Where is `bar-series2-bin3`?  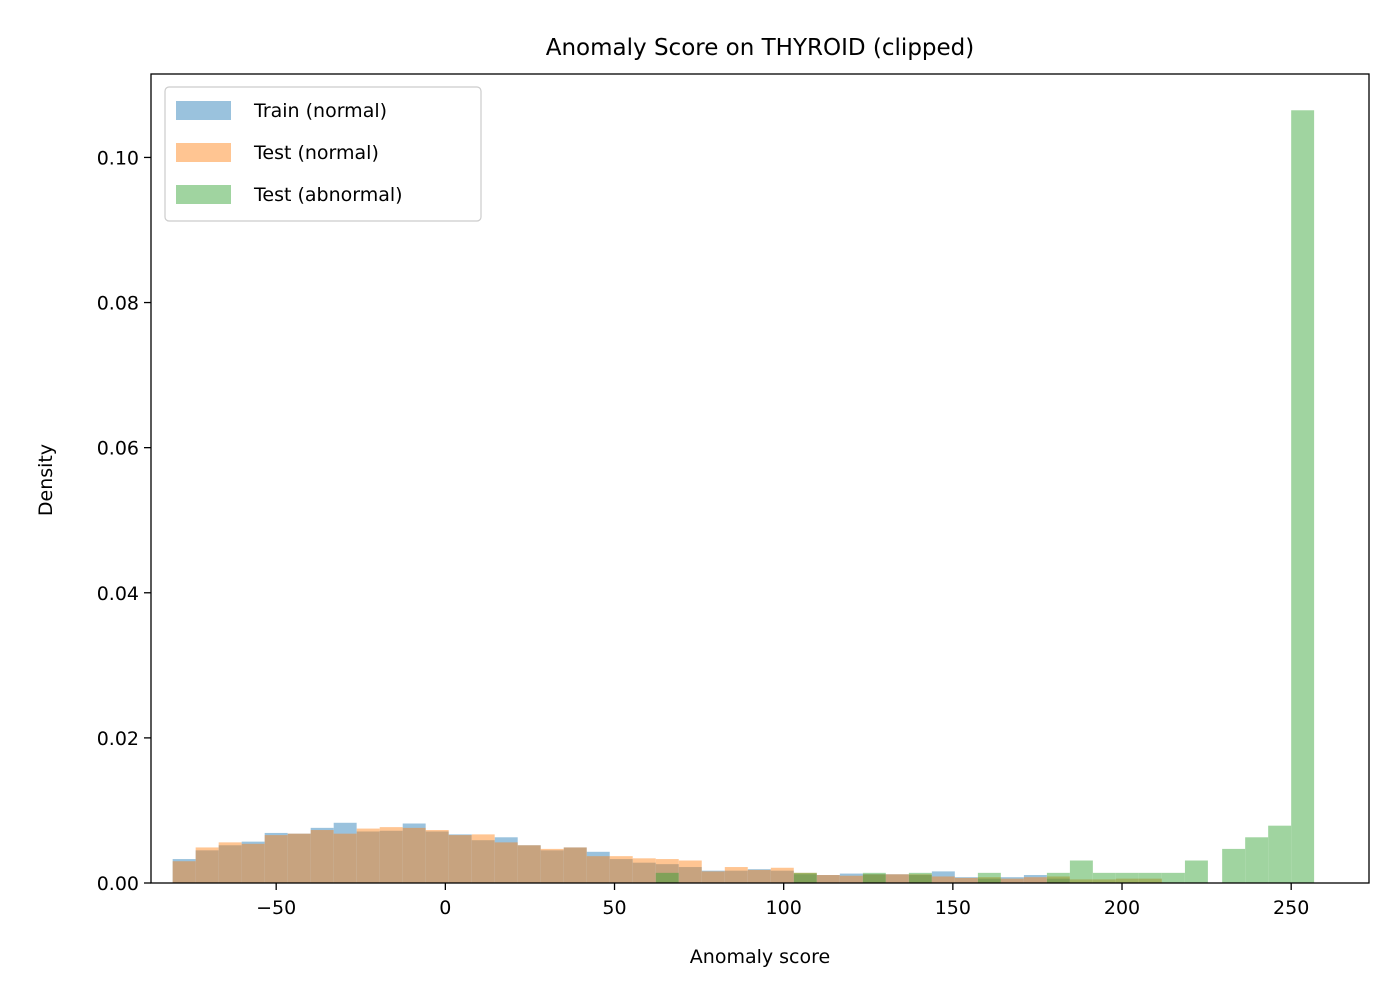
bar-series2-bin3 is located at coordinates (920, 877).